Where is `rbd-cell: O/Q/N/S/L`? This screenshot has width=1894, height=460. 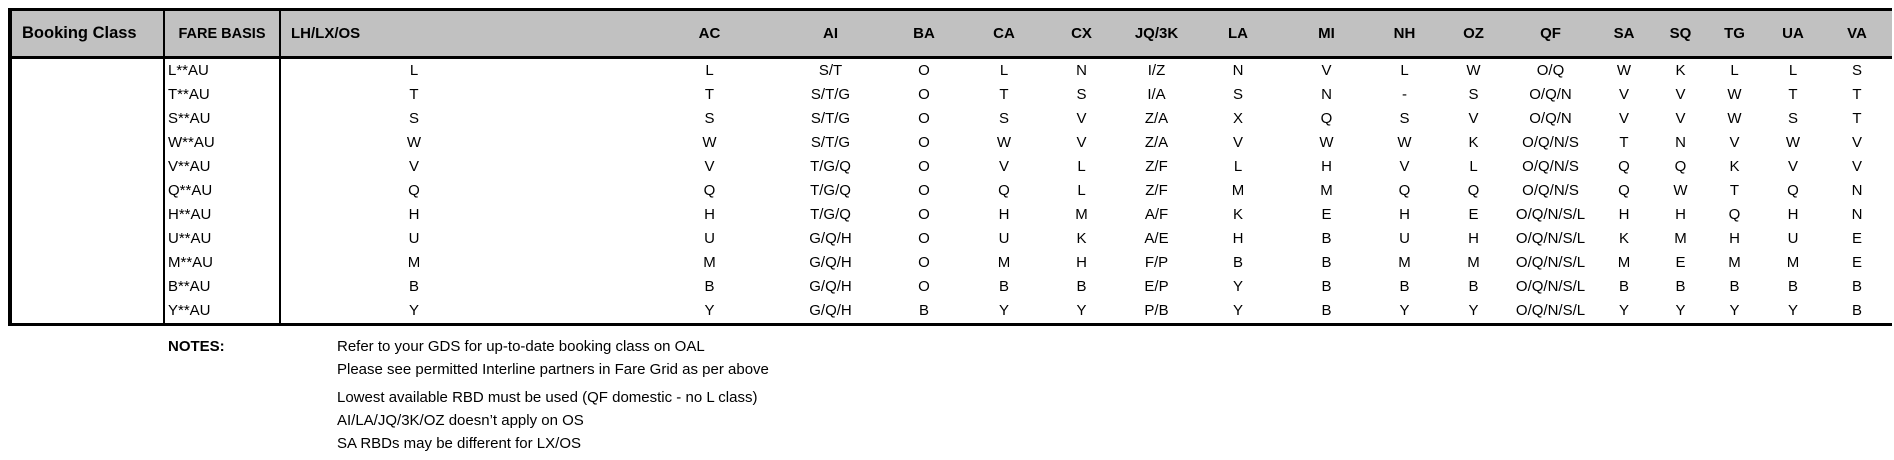 rbd-cell: O/Q/N/S/L is located at coordinates (1551, 312).